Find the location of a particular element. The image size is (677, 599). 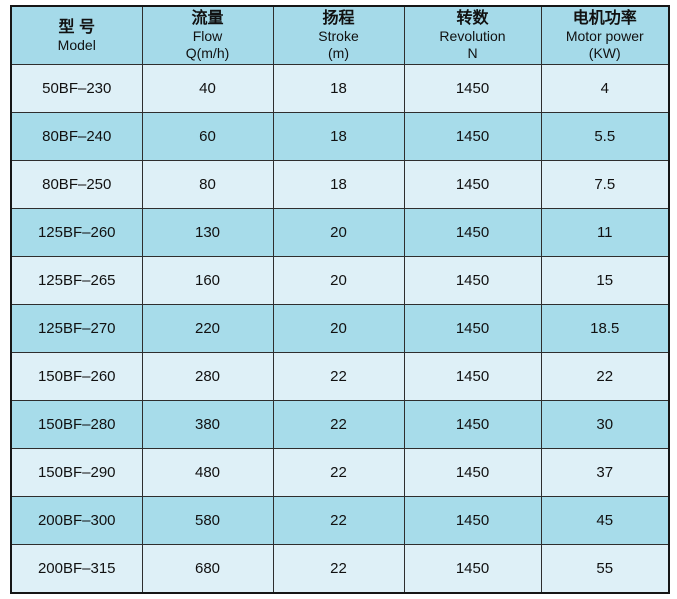

cell-model: 150BF–290 is located at coordinates (76, 472).